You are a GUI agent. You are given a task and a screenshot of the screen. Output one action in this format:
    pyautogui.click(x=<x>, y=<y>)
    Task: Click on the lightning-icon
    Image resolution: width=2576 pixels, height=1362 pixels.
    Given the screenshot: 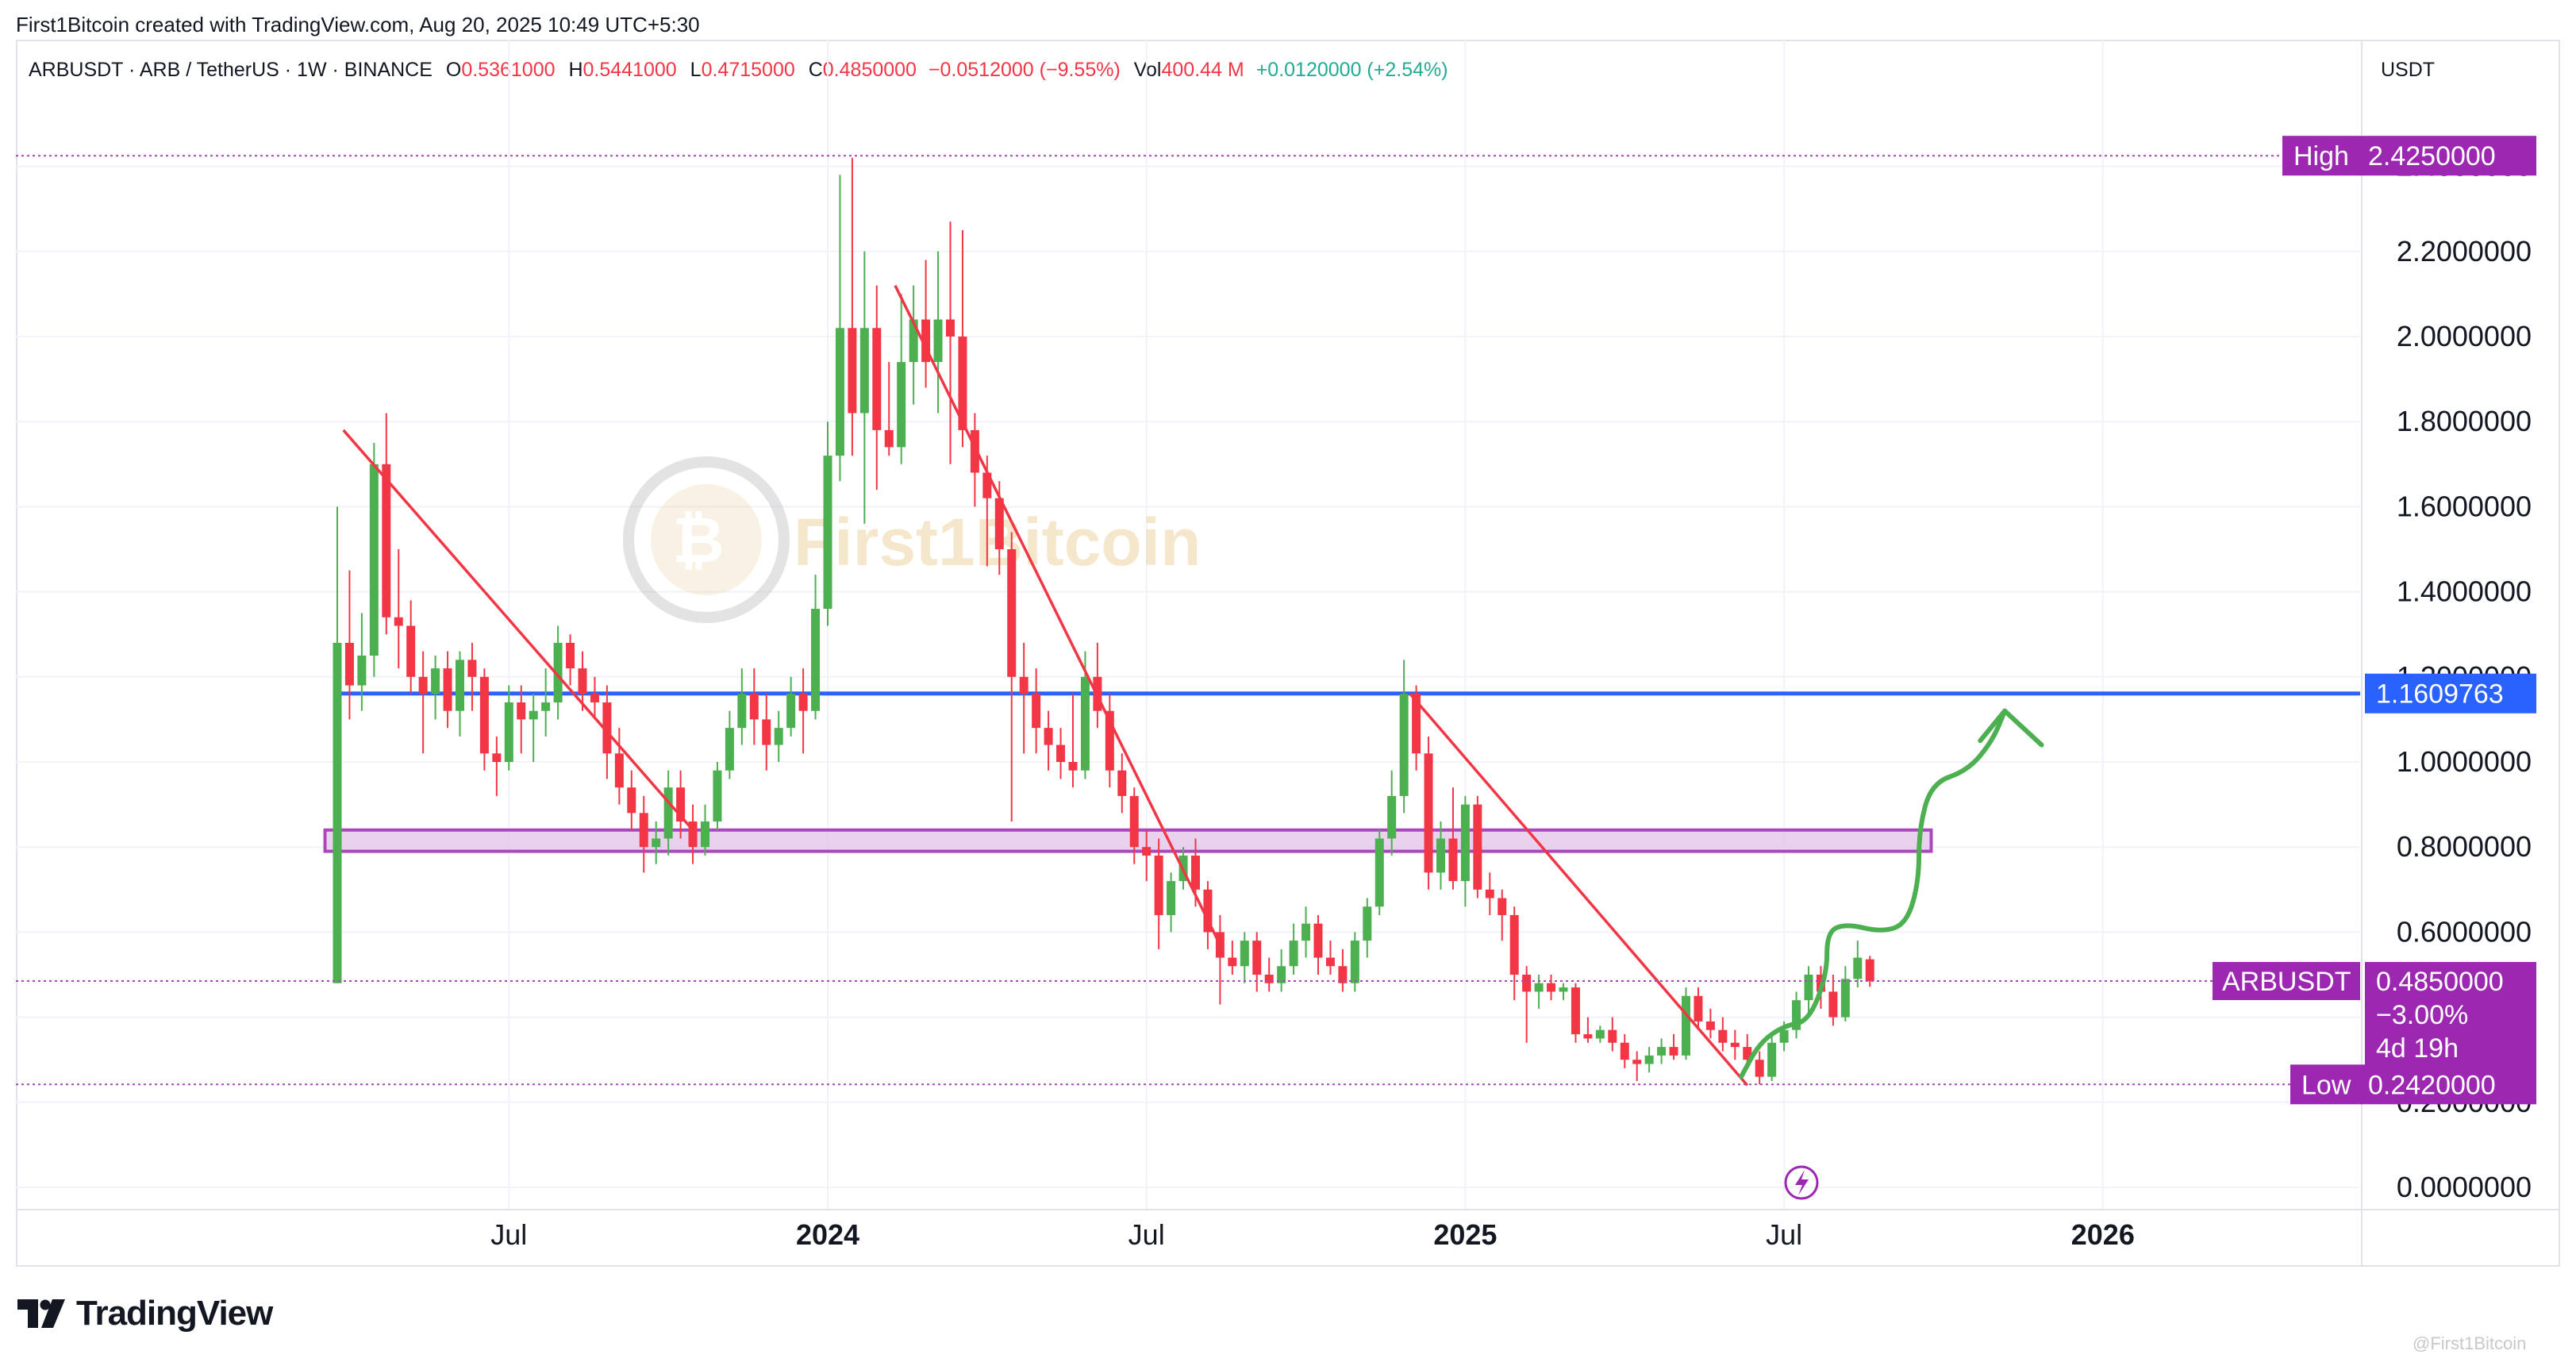 What is the action you would take?
    pyautogui.click(x=1801, y=1182)
    